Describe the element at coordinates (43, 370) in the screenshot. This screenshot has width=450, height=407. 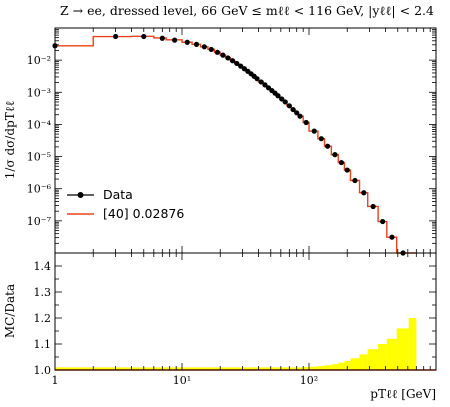
I see `ratio-y-tick-label: 1.0` at that location.